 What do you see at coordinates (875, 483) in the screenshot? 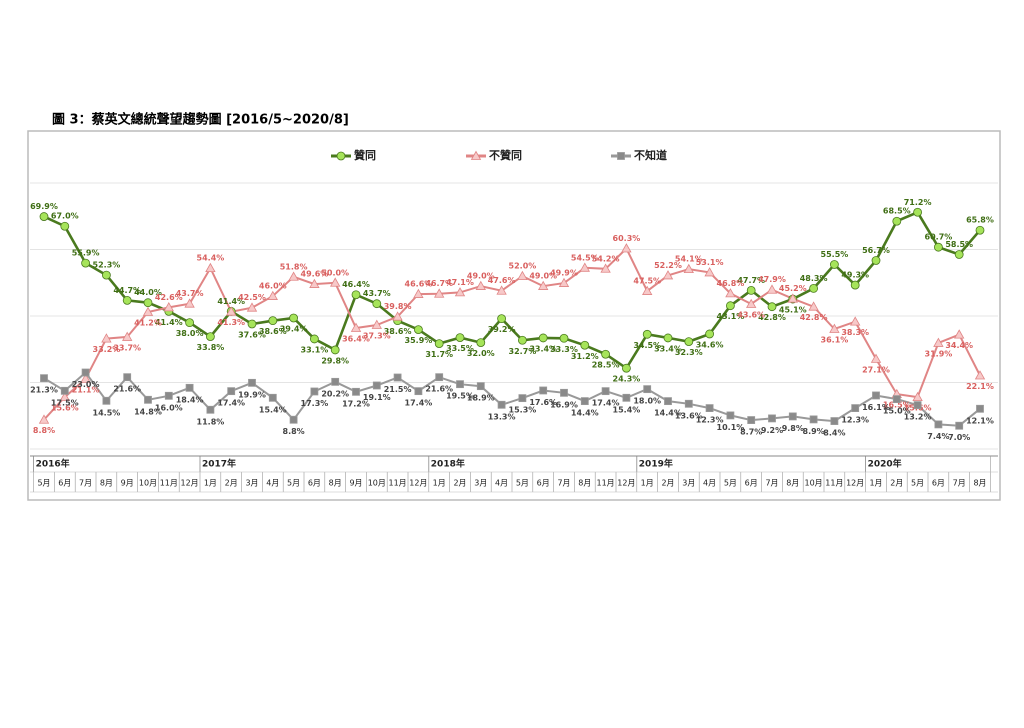
I see `x-tick-label: 1月` at bounding box center [875, 483].